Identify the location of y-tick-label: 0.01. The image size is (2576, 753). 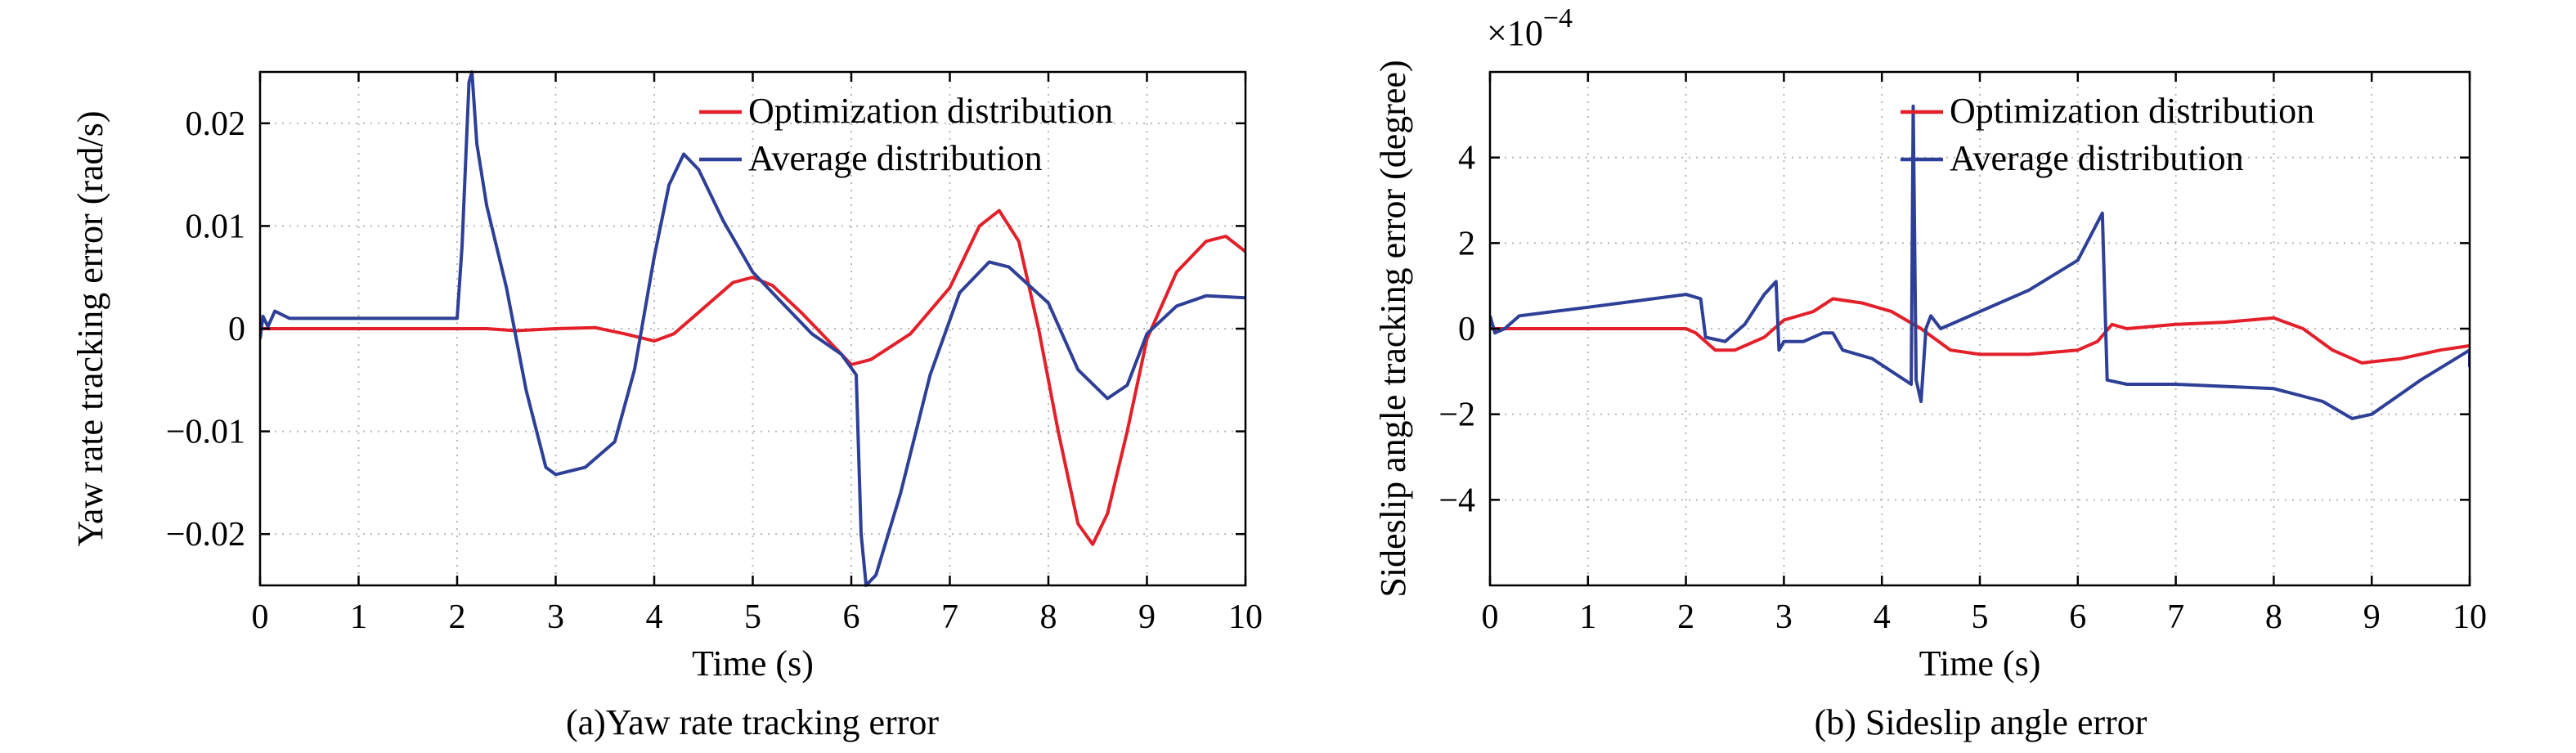
(216, 226).